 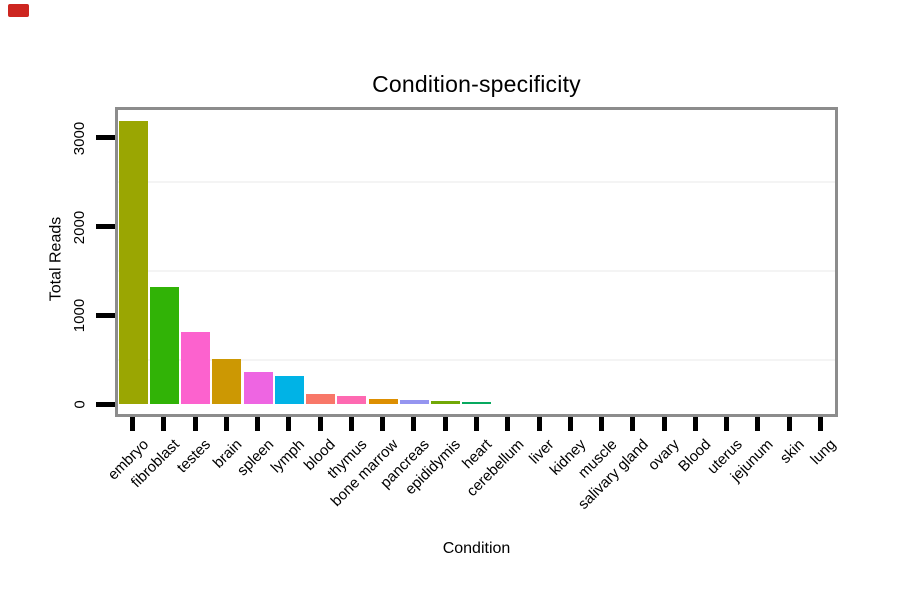 I want to click on chart-title: Condition-specificity, so click(x=476, y=84).